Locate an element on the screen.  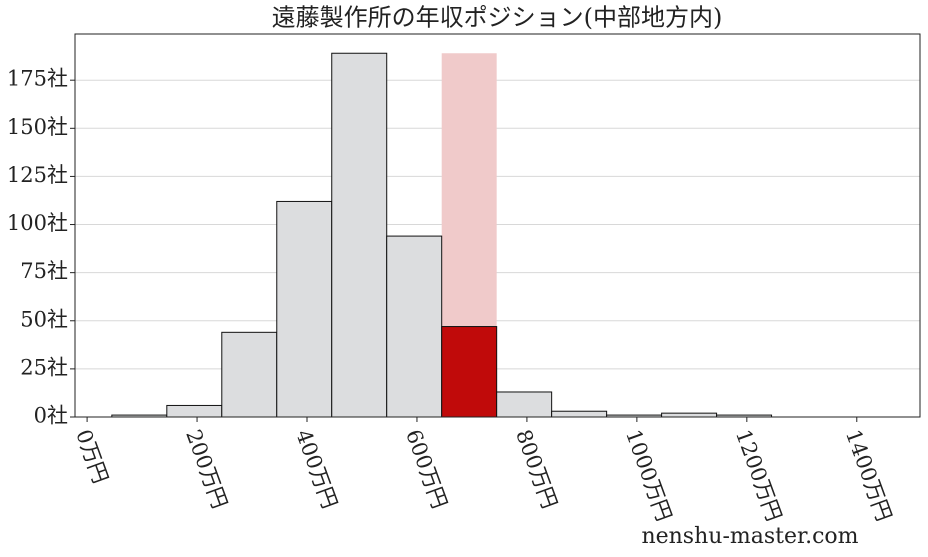
y-tick-label: 150社 is located at coordinates (37, 127).